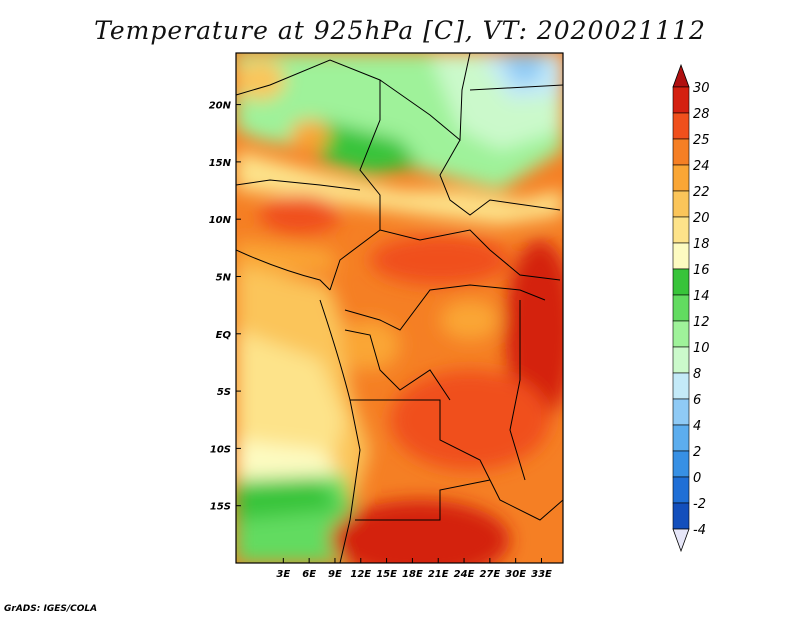 Image resolution: width=800 pixels, height=618 pixels. I want to click on lon-tick-label: 21E, so click(438, 574).